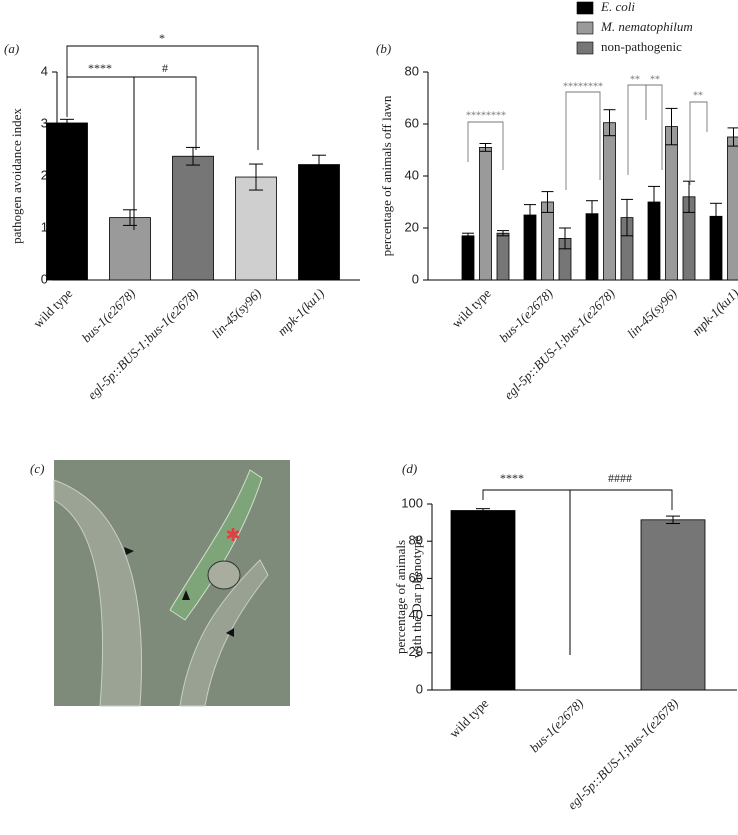  I want to click on y-tick-label: 60, so click(412, 122).